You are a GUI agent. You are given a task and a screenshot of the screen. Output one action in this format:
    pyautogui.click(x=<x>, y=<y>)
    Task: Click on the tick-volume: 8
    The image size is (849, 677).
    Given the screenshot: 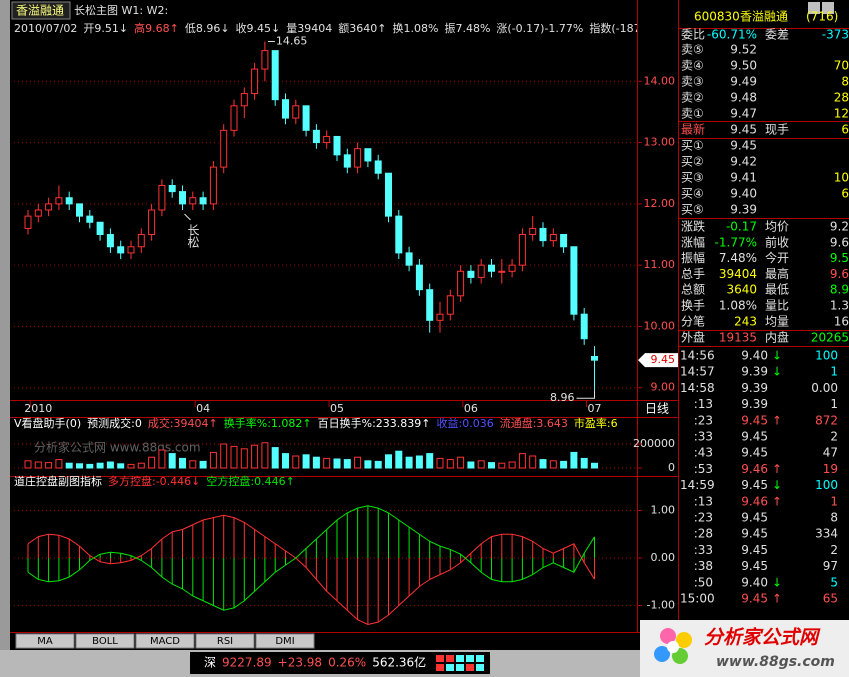 What is the action you would take?
    pyautogui.click(x=834, y=518)
    